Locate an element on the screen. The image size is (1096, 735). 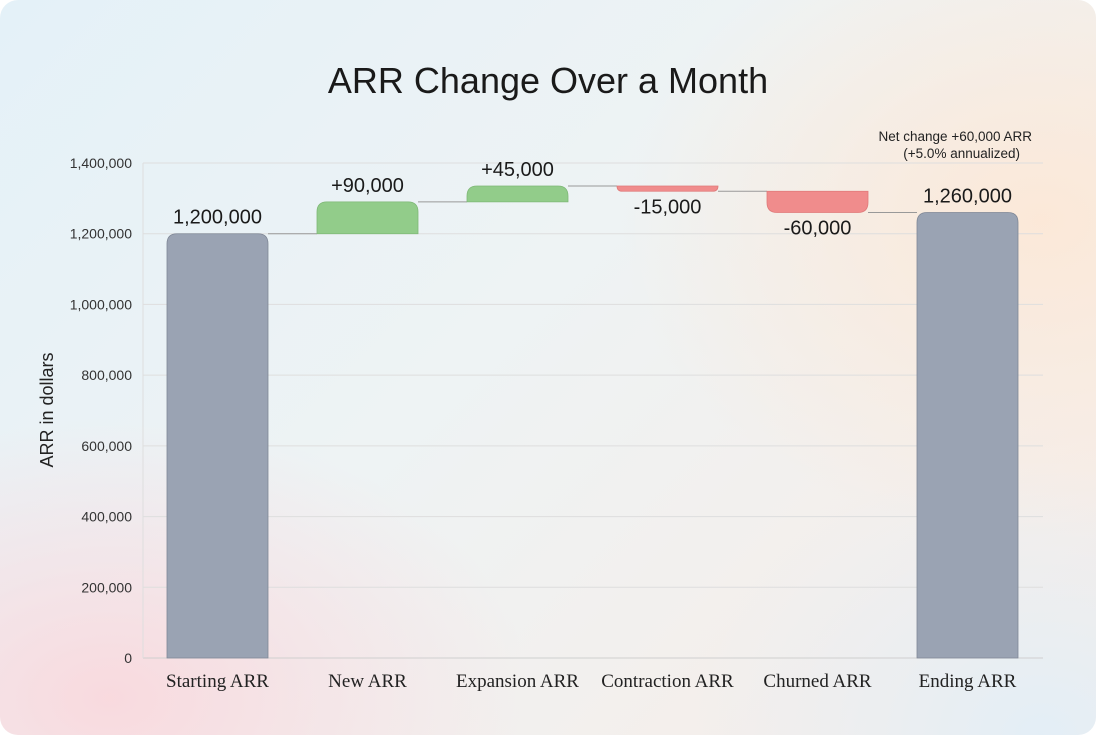
y-tick-label: 0 is located at coordinates (128, 658).